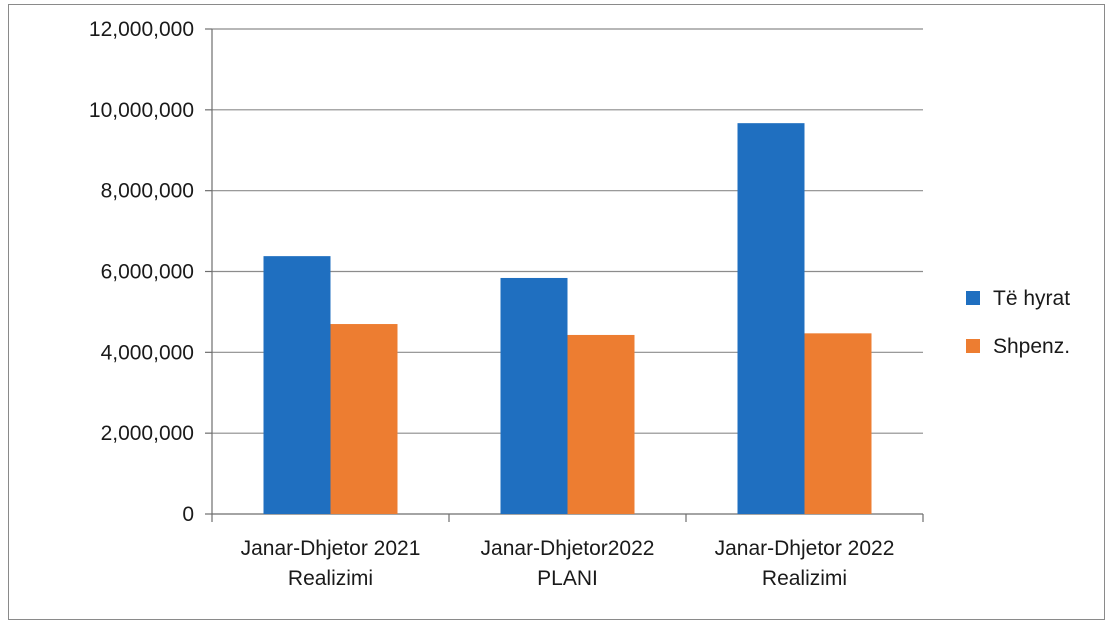 Image resolution: width=1113 pixels, height=625 pixels. I want to click on x-category-label: Janar-Dhjetor2022, so click(568, 548).